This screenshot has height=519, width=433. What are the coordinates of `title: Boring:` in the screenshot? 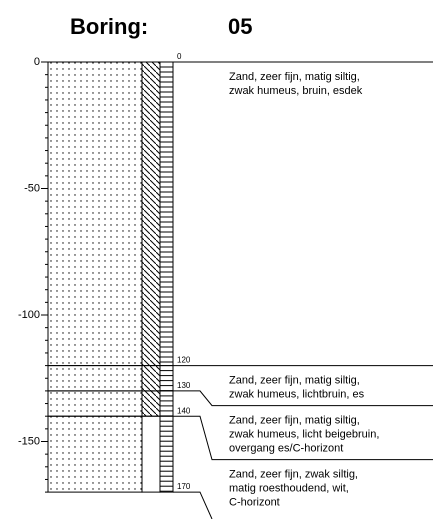 It's located at (109, 26).